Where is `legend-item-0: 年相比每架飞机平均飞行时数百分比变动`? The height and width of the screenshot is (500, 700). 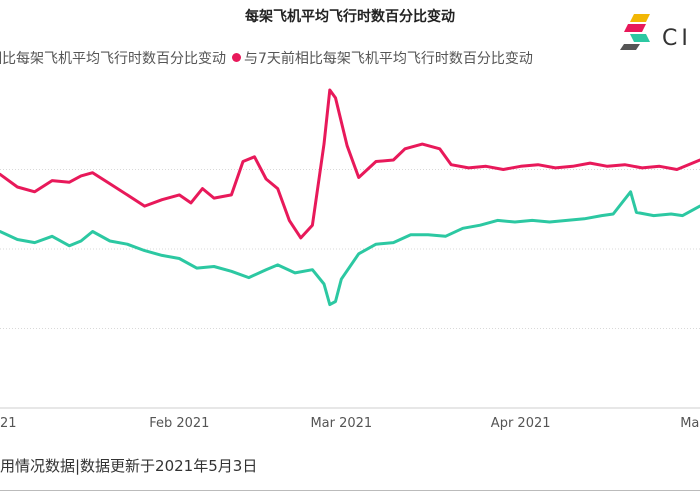
legend-item-0: 年相比每架飞机平均飞行时数百分比变动 is located at coordinates (113, 58).